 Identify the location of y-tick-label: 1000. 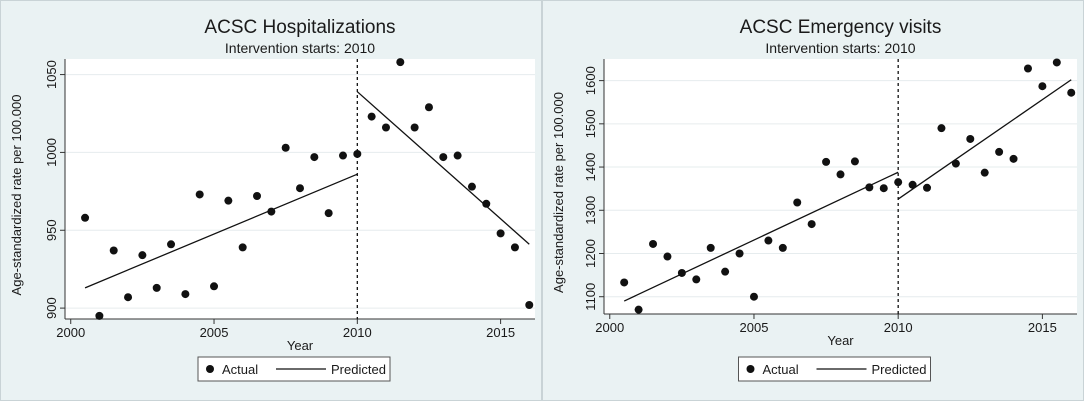
(51, 152).